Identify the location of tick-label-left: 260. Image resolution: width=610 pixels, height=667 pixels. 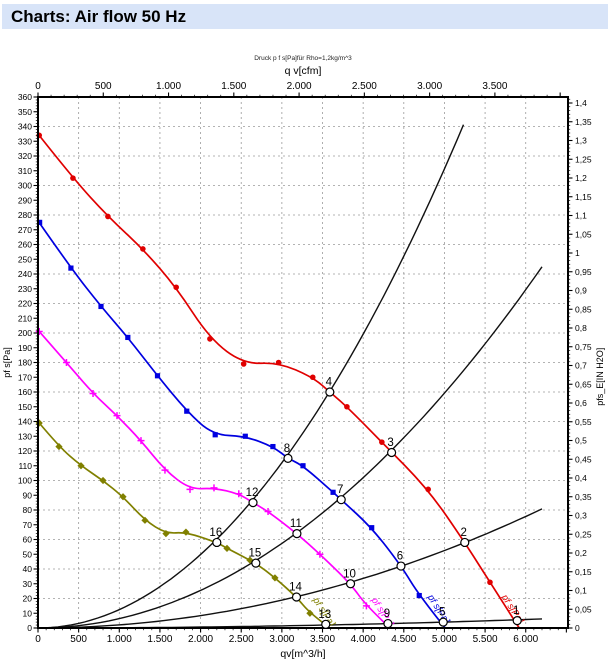
(25, 245).